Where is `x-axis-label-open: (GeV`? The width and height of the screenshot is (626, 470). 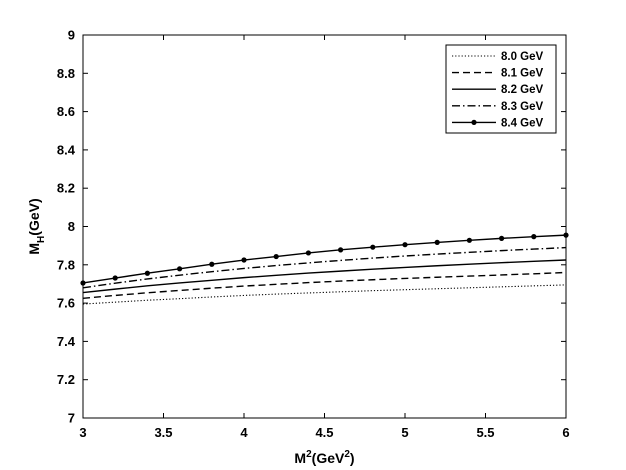
x-axis-label-open: (GeV is located at coordinates (328, 458).